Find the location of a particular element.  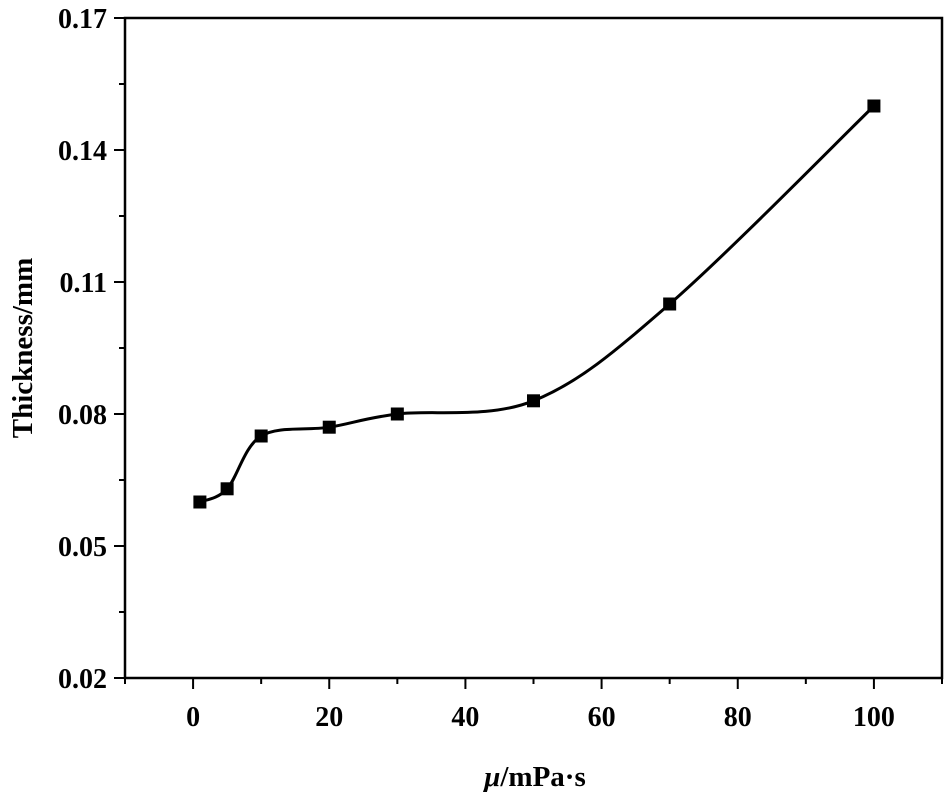

y-tick-label: 0.02 is located at coordinates (82, 679).